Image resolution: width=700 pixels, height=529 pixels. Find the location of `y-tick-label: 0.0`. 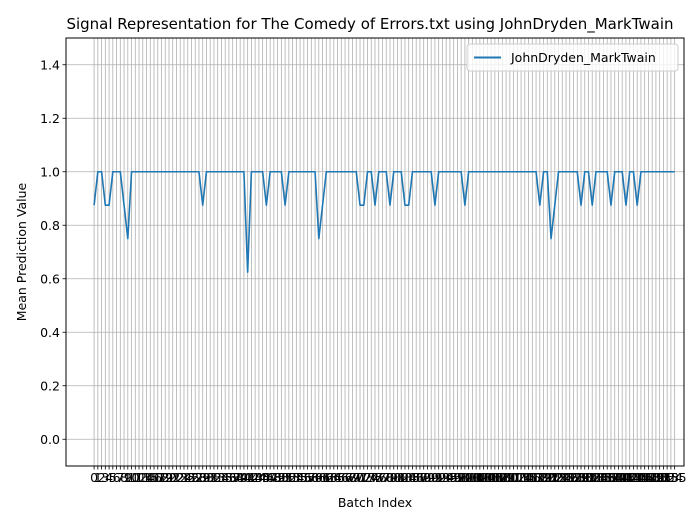

y-tick-label: 0.0 is located at coordinates (50, 439).